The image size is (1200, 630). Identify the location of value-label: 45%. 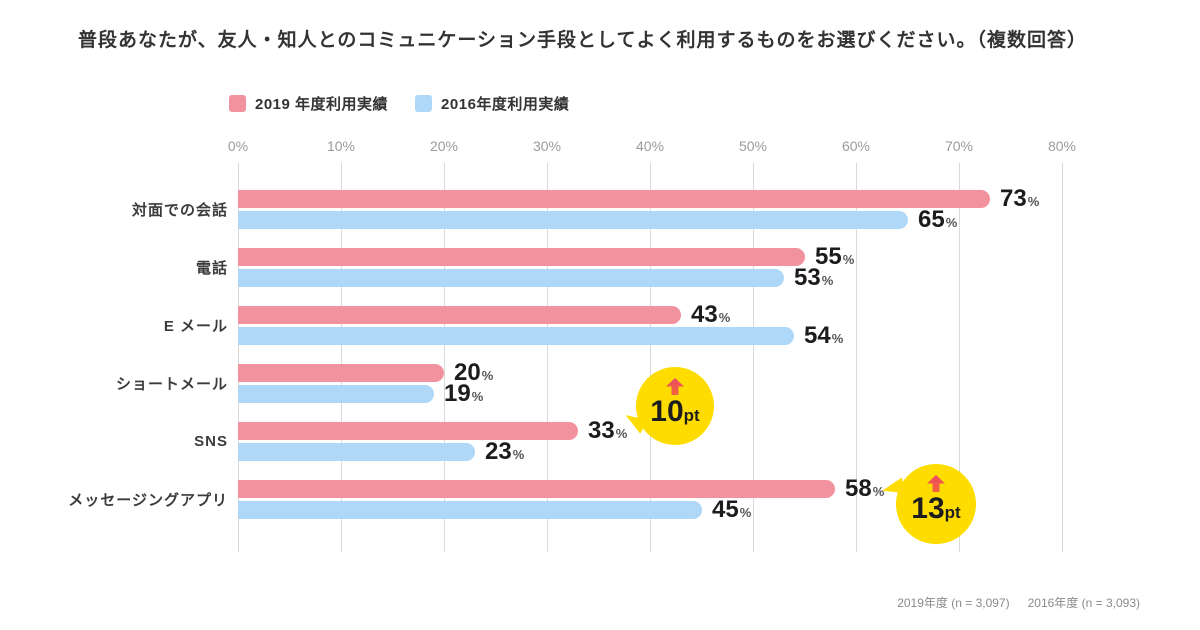
(732, 510).